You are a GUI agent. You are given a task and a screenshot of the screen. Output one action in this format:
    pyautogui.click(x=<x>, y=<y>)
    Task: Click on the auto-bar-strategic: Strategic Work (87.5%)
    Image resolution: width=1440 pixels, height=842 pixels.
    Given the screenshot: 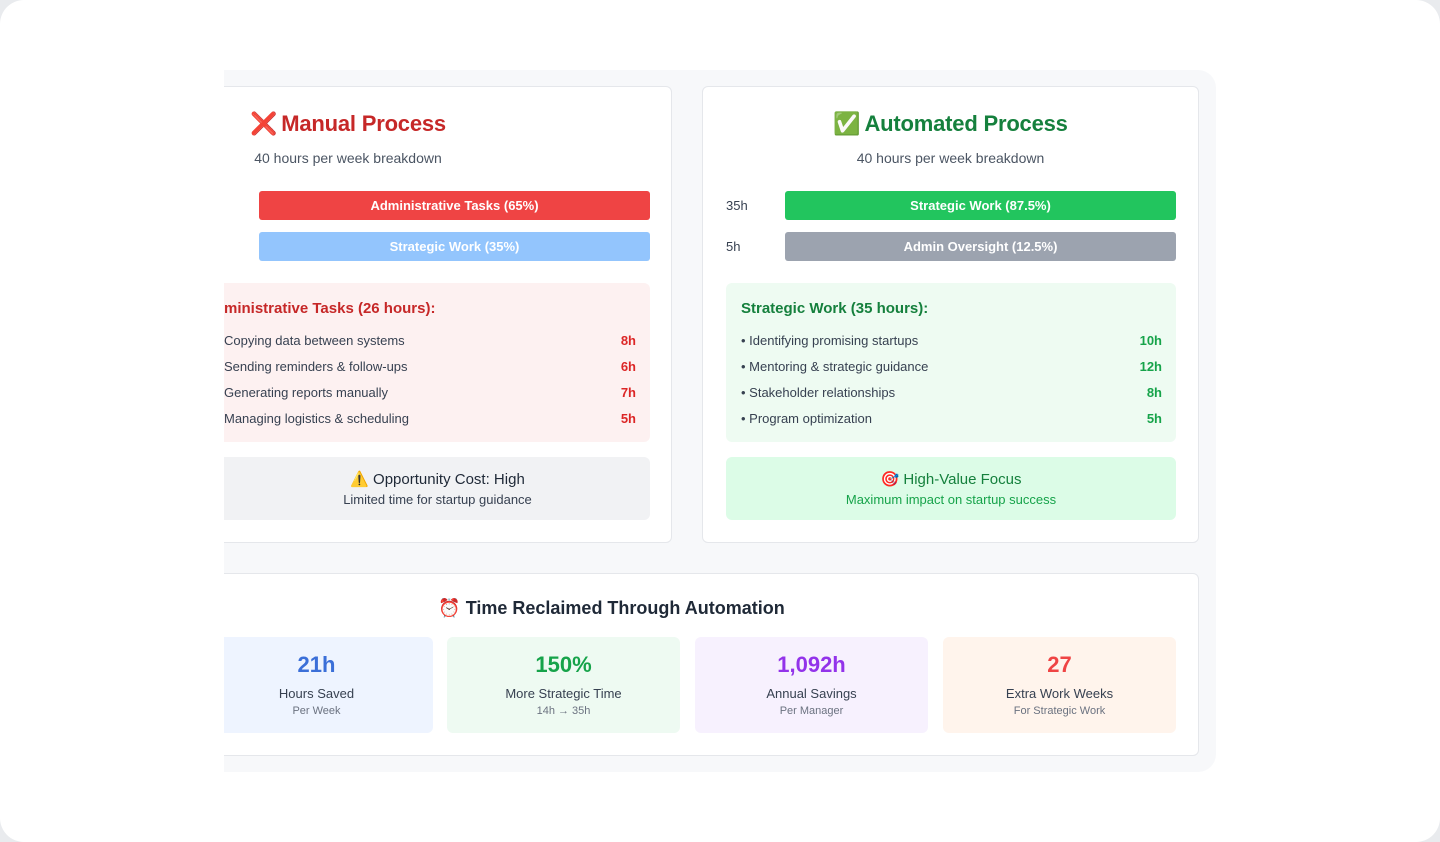 What is the action you would take?
    pyautogui.click(x=980, y=205)
    